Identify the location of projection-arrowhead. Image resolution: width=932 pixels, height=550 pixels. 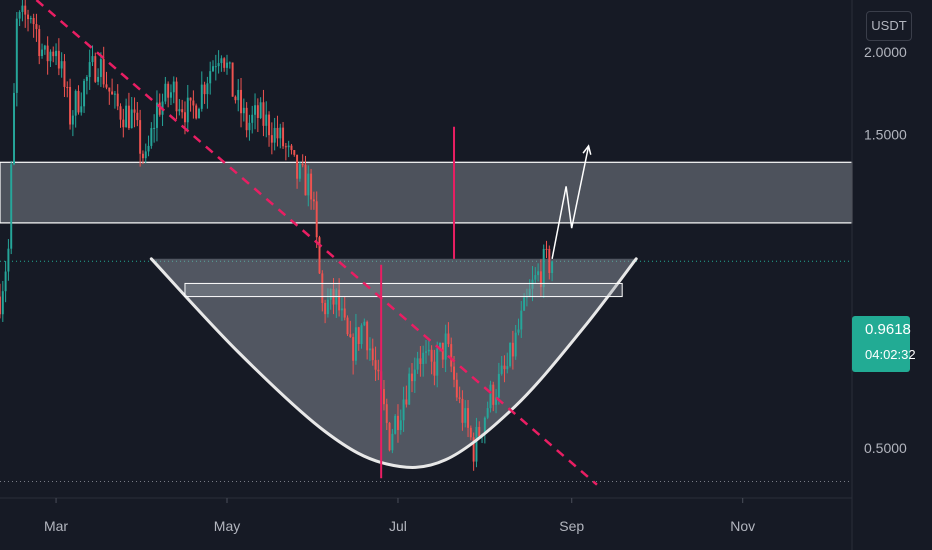
(587, 149).